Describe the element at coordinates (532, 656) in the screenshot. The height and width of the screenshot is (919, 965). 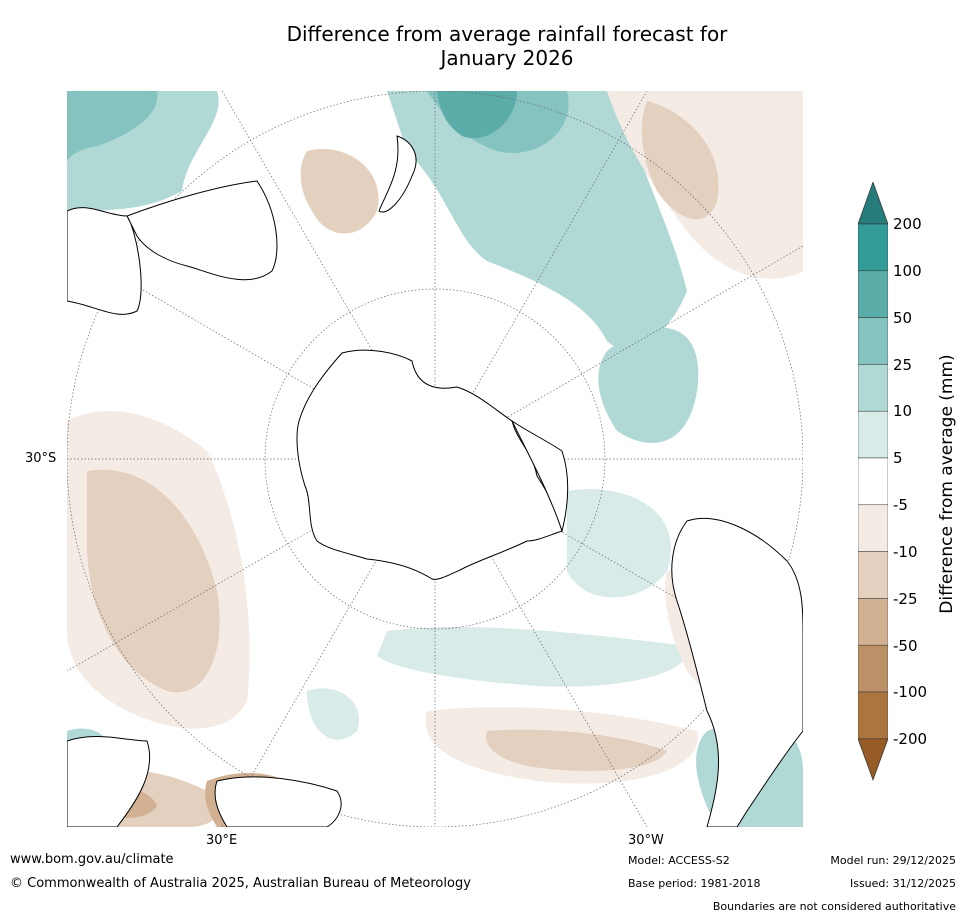
I see `wet-region-south-atlantic` at that location.